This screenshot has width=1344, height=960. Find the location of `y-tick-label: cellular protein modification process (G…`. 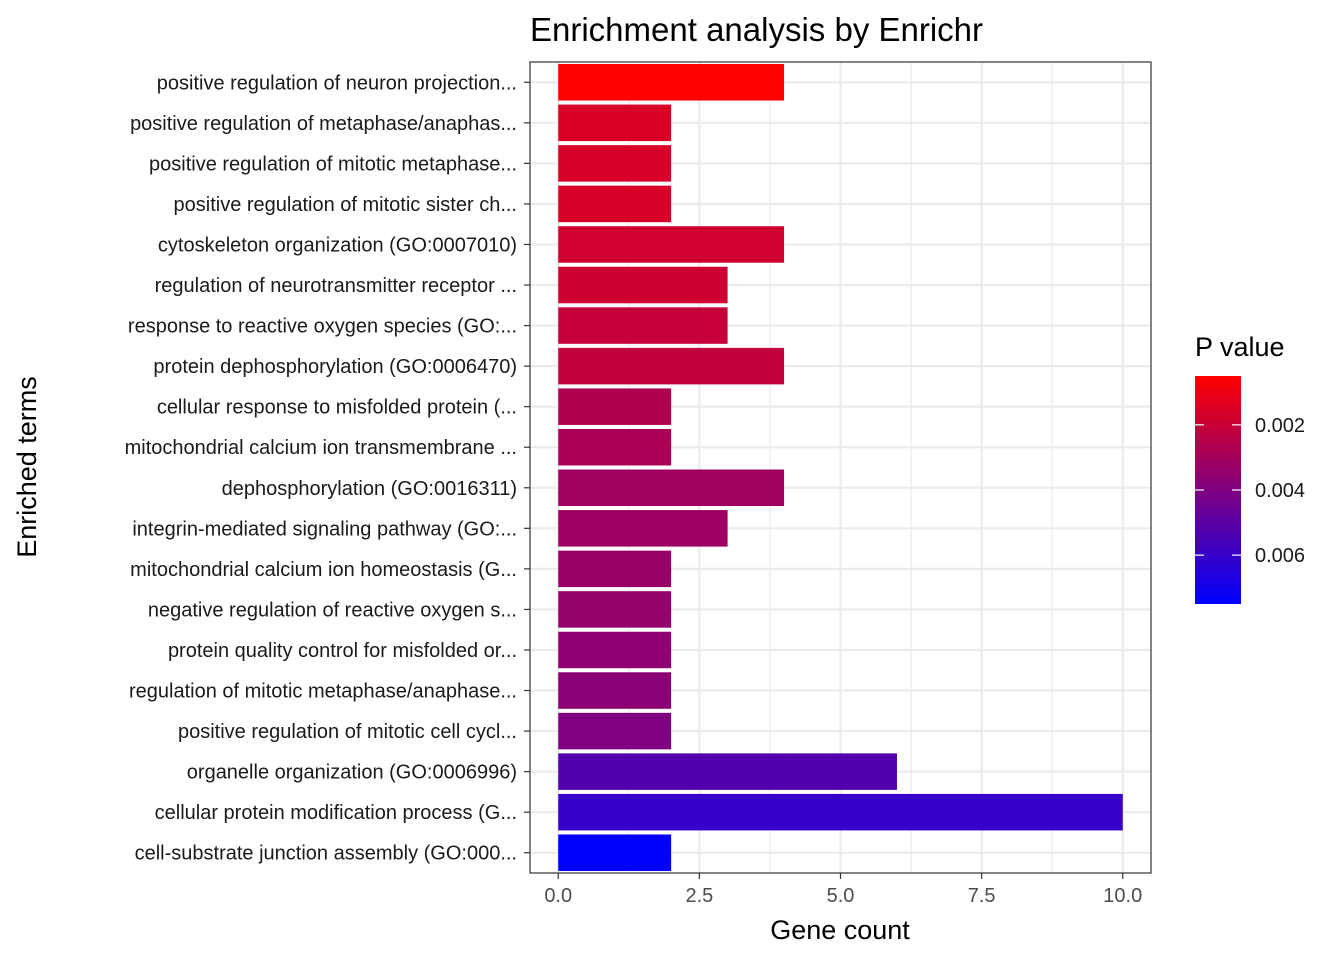

y-tick-label: cellular protein modification process (G… is located at coordinates (336, 813).